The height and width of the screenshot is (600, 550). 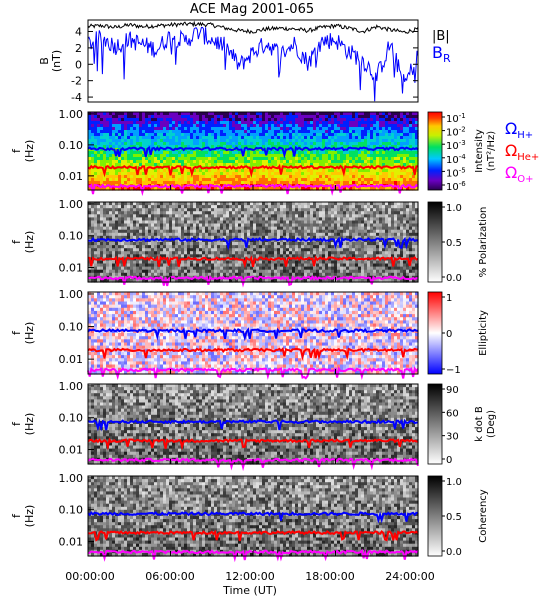 I want to click on x-tick-label: 24:00:00, so click(x=409, y=576).